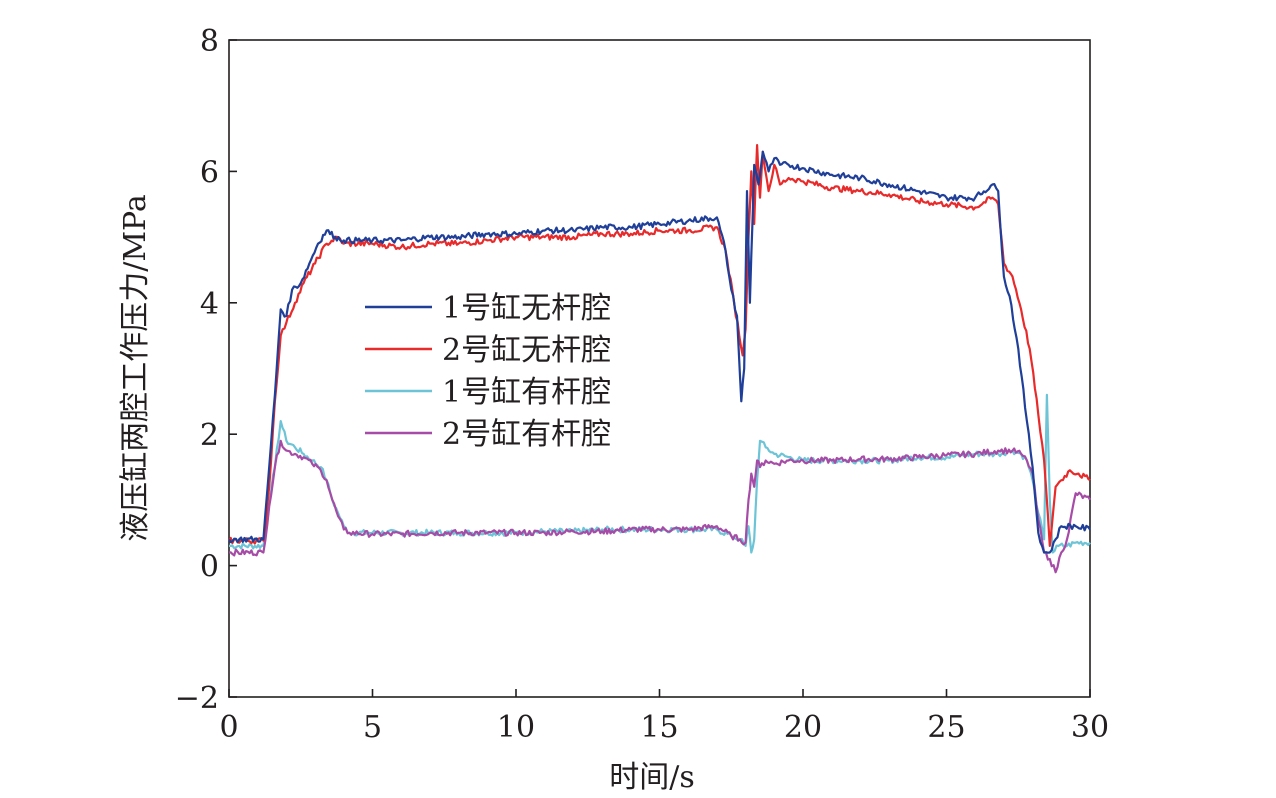  What do you see at coordinates (209, 567) in the screenshot?
I see `y-tick-label: 0` at bounding box center [209, 567].